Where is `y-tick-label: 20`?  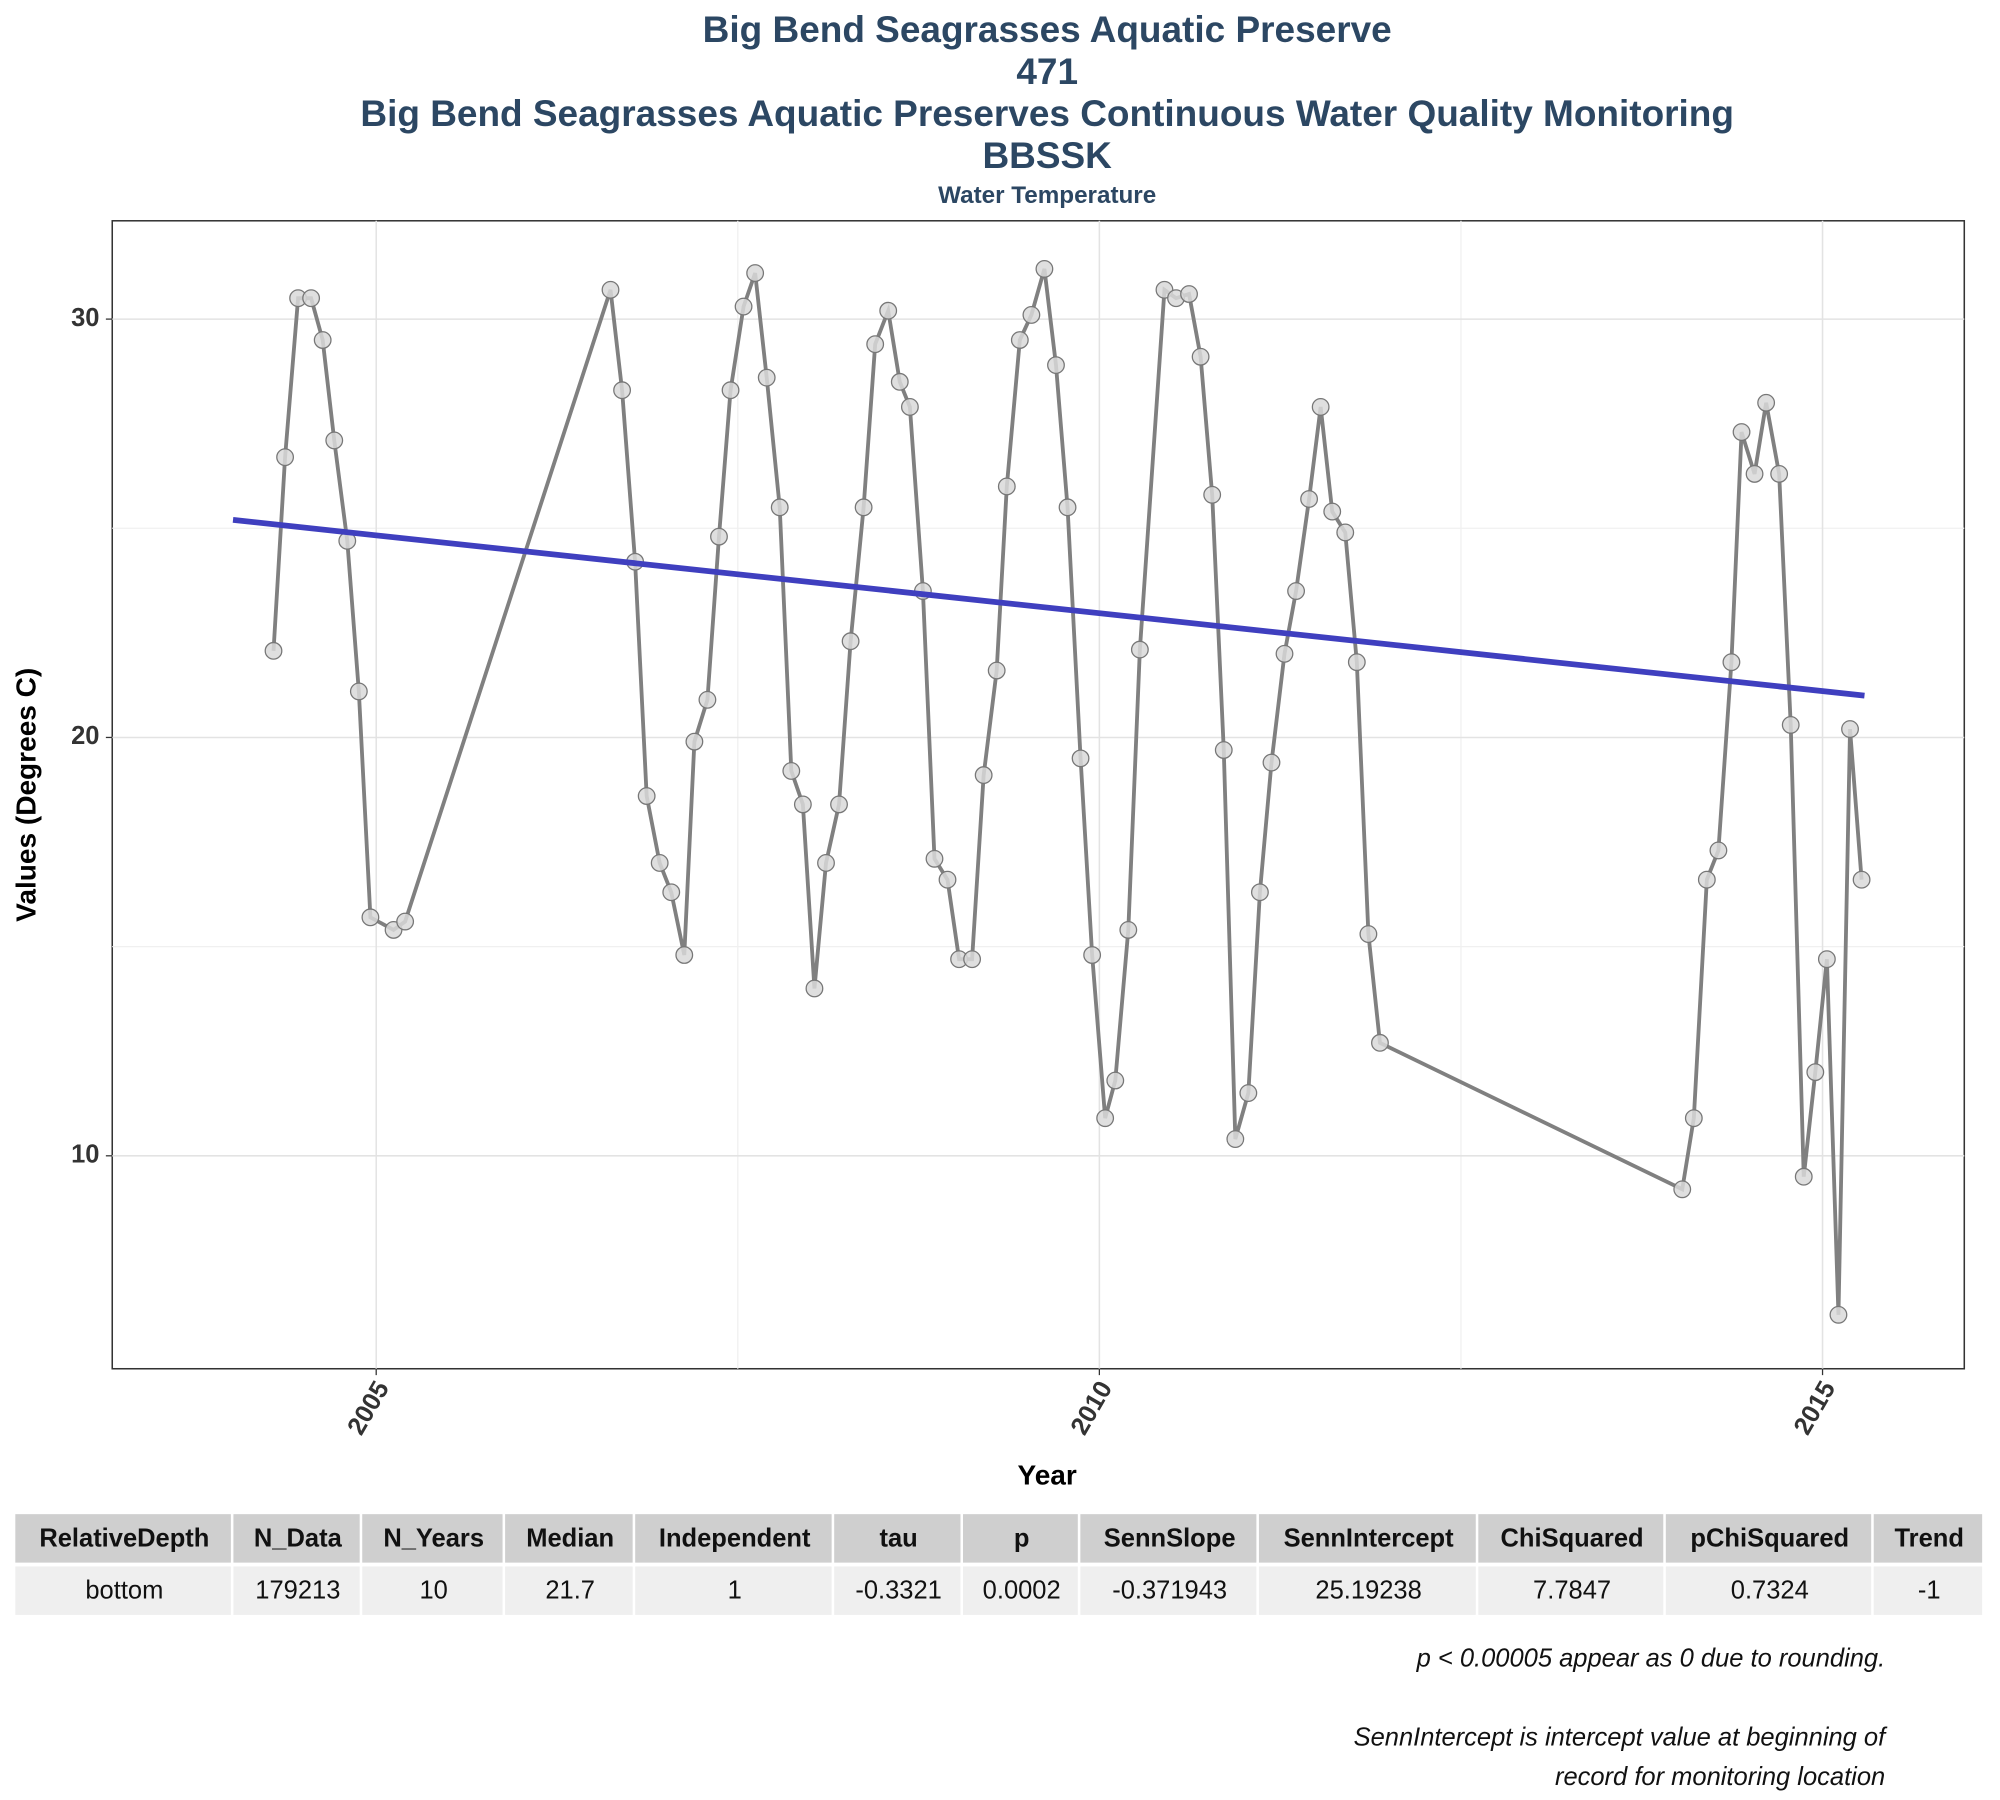 y-tick-label: 20 is located at coordinates (85, 736).